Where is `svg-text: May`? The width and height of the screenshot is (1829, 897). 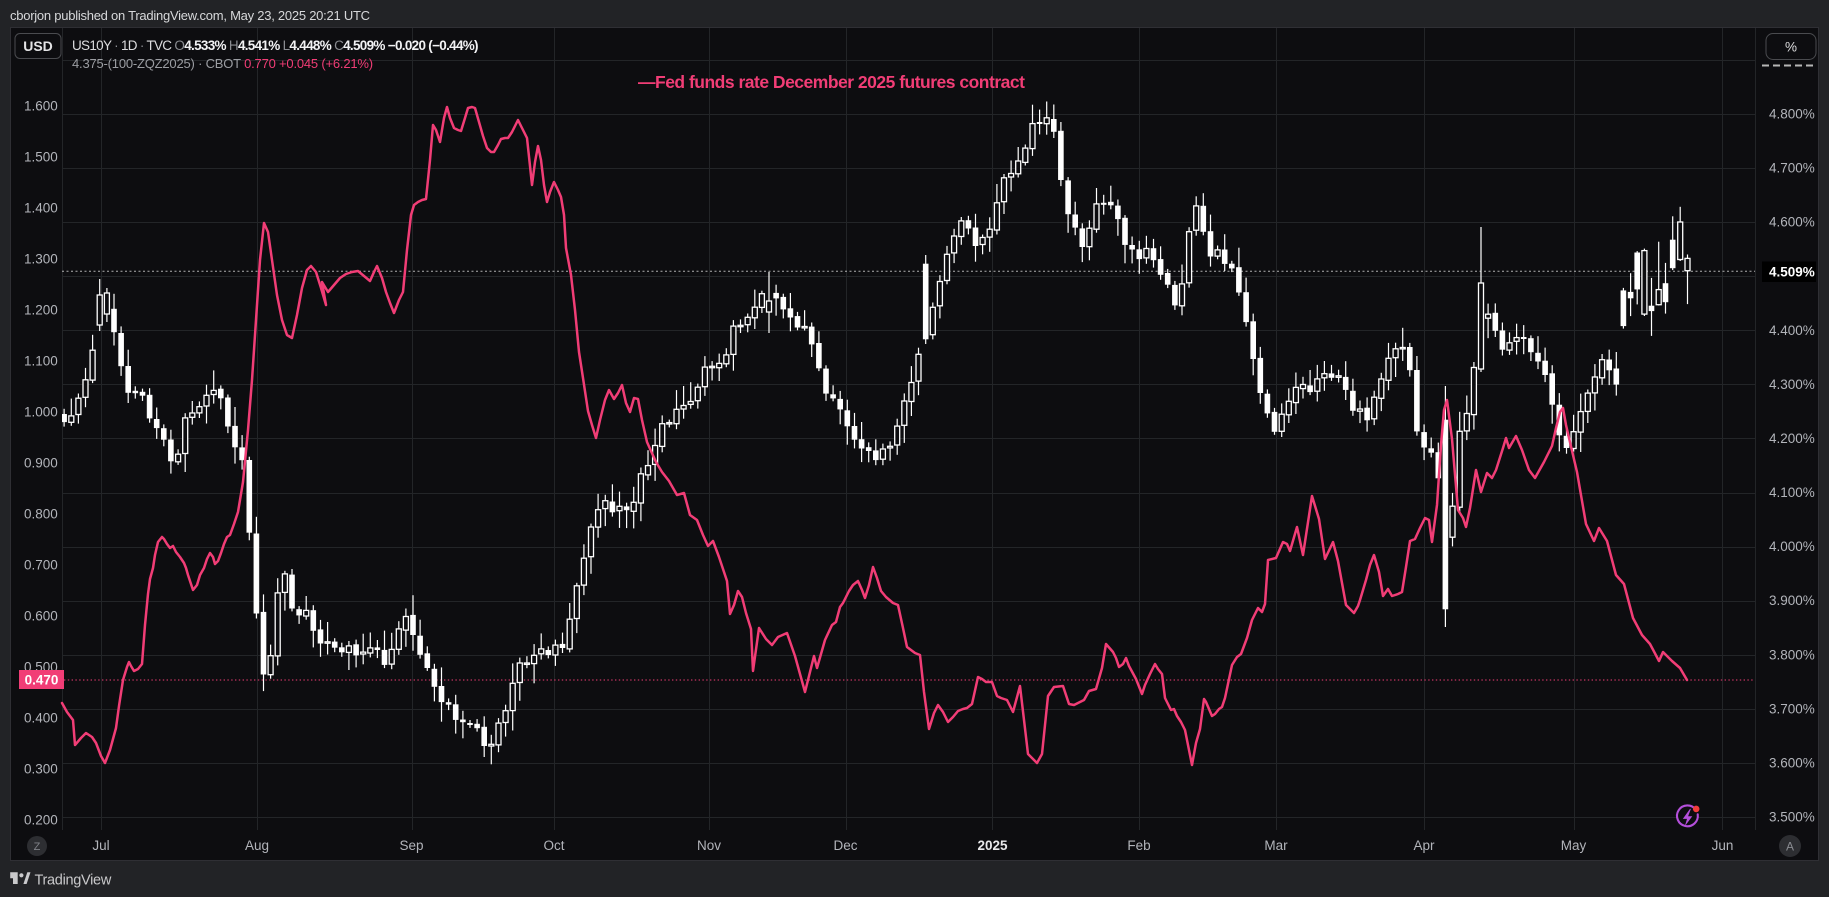 svg-text: May is located at coordinates (1574, 845).